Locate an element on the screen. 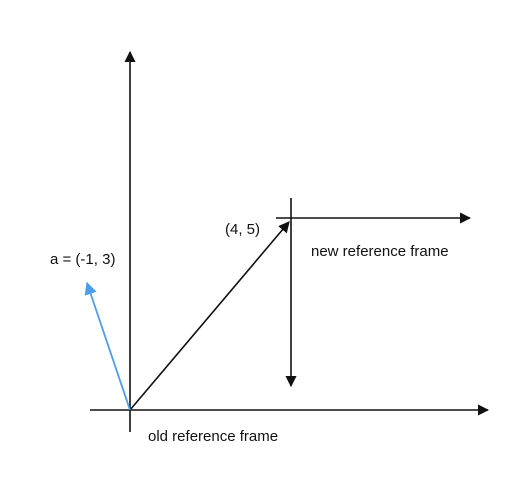 The image size is (532, 490). new-reference-frame-axes is located at coordinates (374, 293).